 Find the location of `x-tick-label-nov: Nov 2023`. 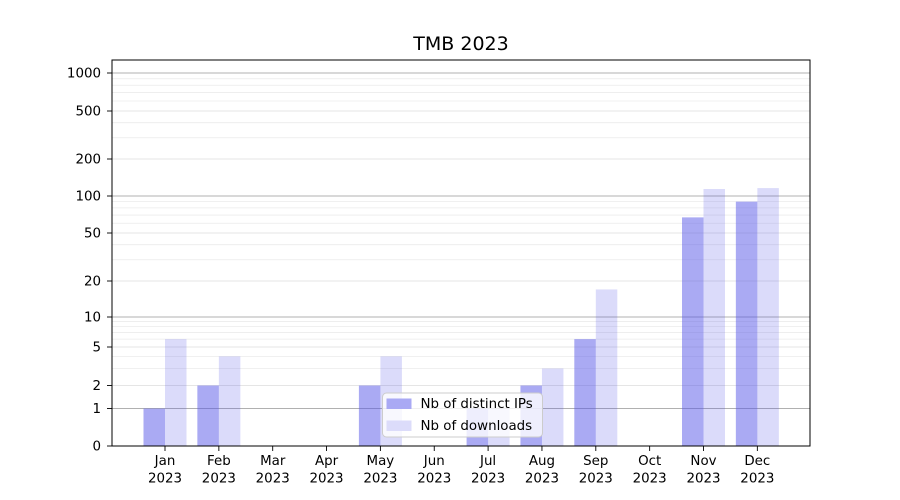

x-tick-label-nov: Nov 2023 is located at coordinates (703, 470).